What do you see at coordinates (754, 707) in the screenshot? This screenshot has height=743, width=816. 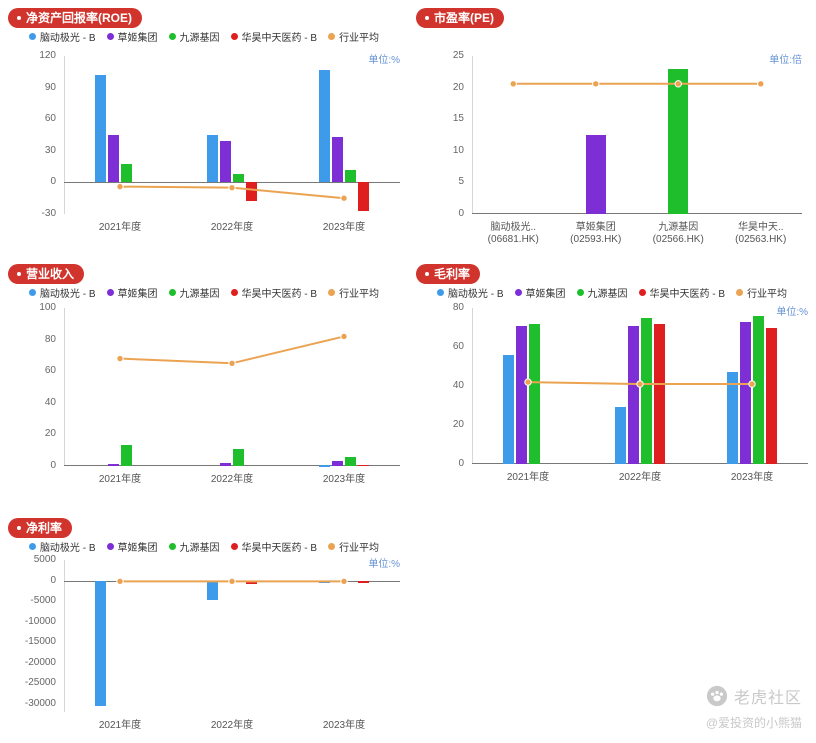 I see `watermark: 老虎社区 @爱投资的小熊猫` at bounding box center [754, 707].